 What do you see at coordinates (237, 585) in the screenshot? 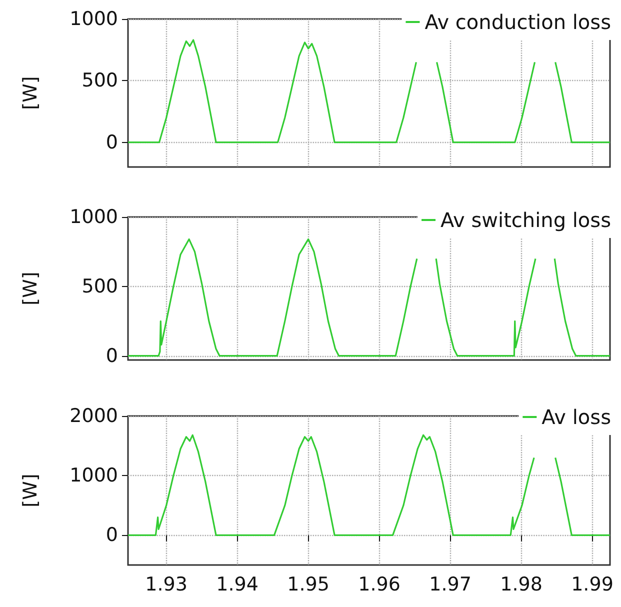
I see `x-tick-label: 1.94` at bounding box center [237, 585].